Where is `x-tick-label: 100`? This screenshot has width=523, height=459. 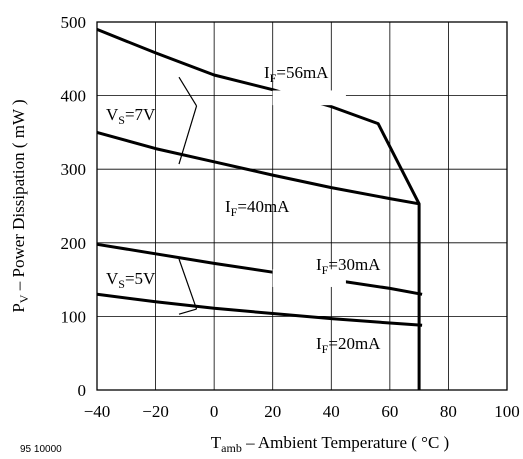
x-tick-label: 100 is located at coordinates (507, 411).